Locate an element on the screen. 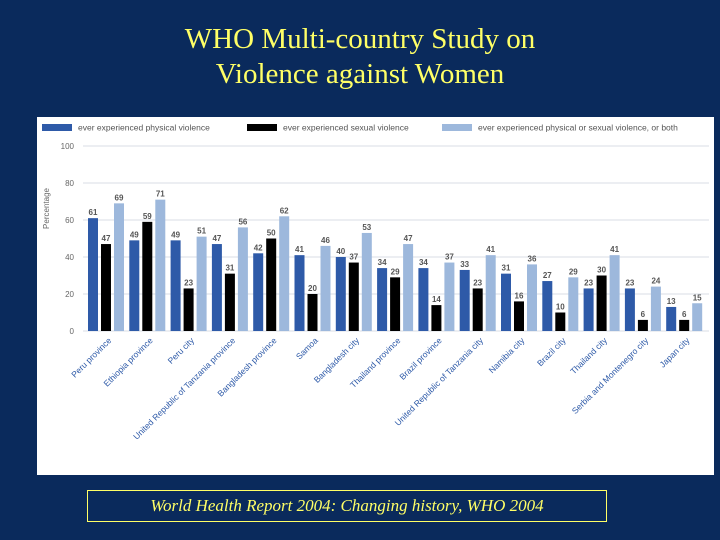 Image resolution: width=720 pixels, height=540 pixels. bar-s1-c5 is located at coordinates (258, 292).